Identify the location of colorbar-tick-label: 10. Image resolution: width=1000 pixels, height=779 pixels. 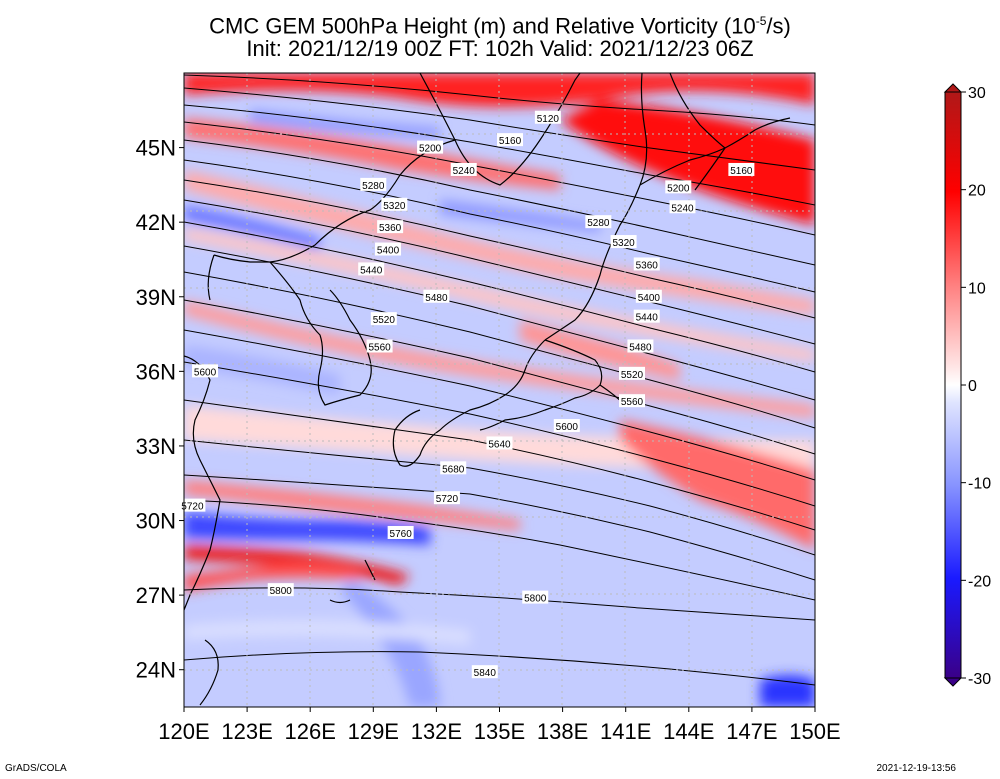
(977, 288).